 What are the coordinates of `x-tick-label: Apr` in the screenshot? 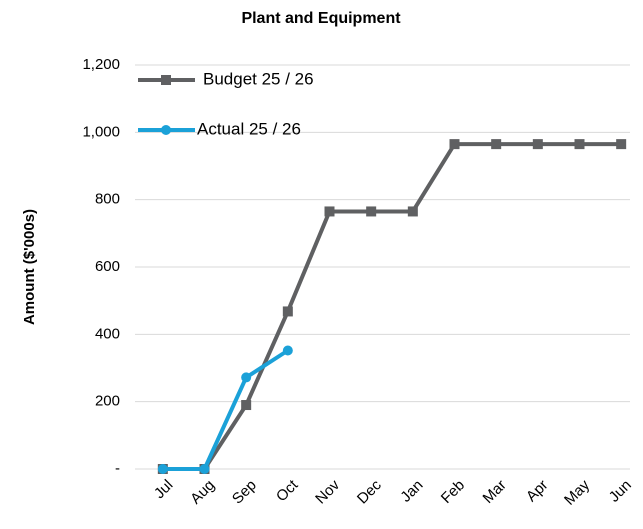 It's located at (537, 491).